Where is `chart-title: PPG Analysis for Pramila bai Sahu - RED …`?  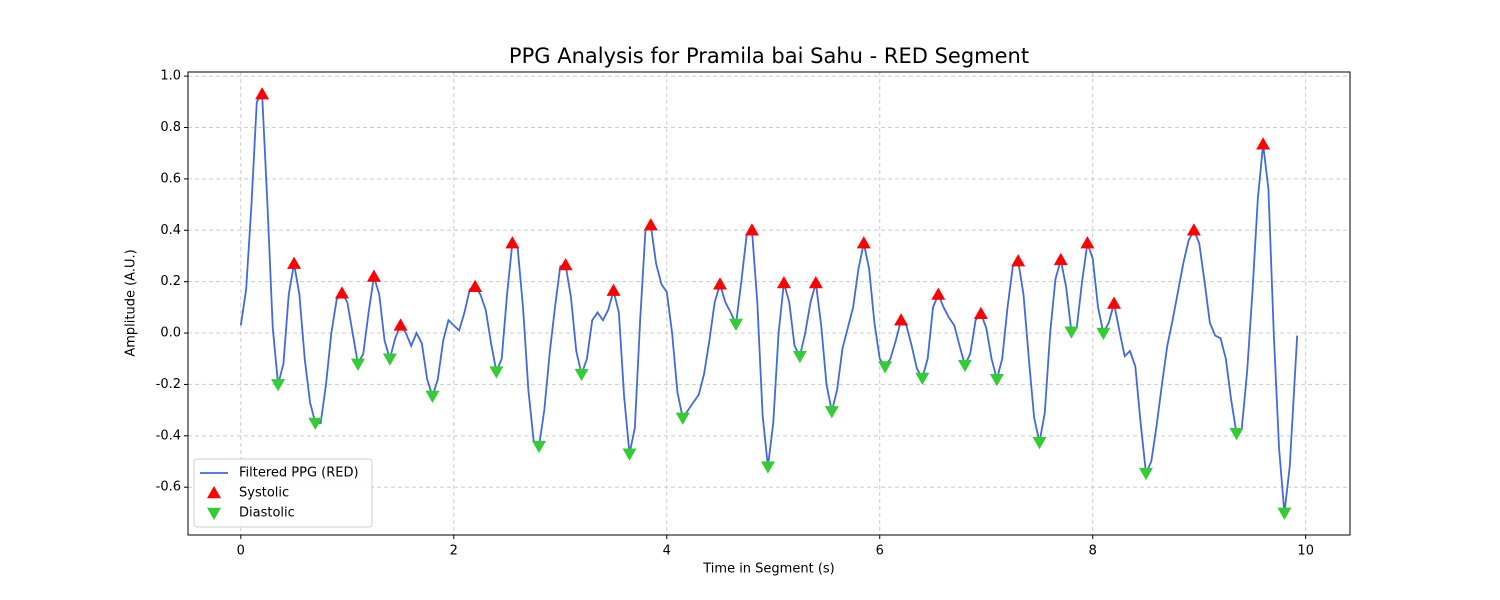
chart-title: PPG Analysis for Pramila bai Sahu - RED … is located at coordinates (769, 56).